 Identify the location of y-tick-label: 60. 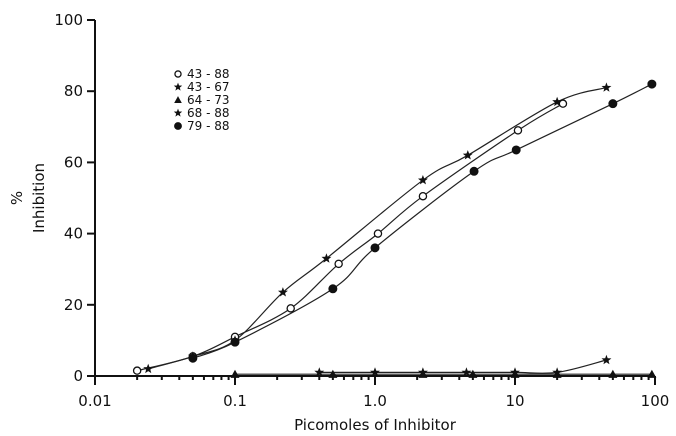
(73, 162).